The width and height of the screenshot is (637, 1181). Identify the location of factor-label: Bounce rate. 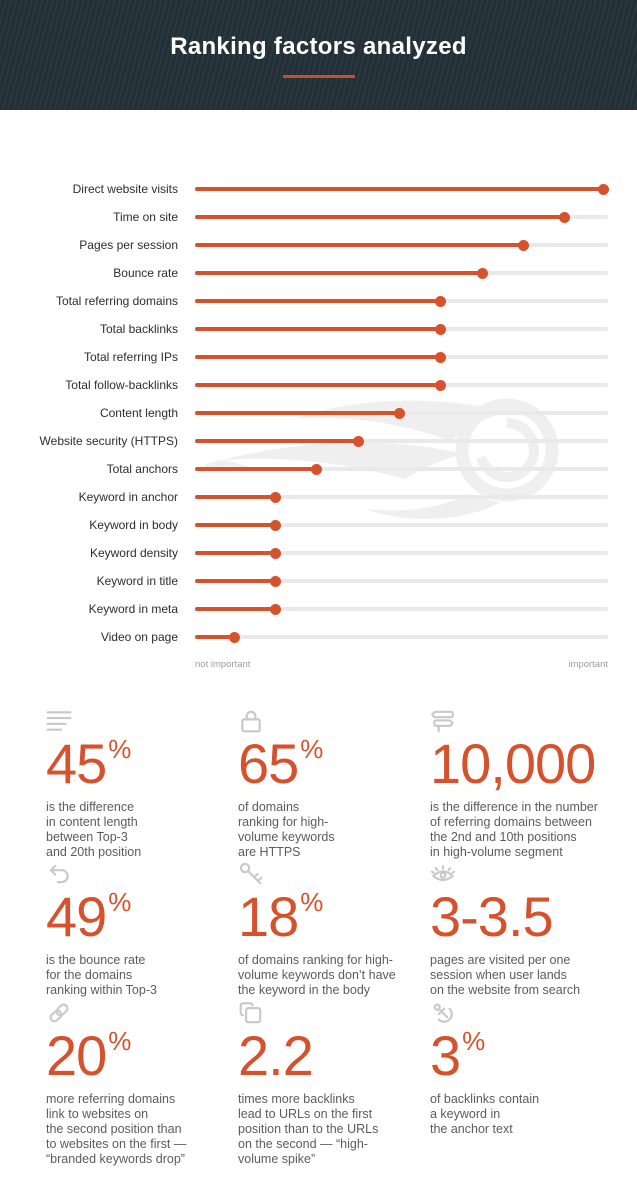
(145, 273).